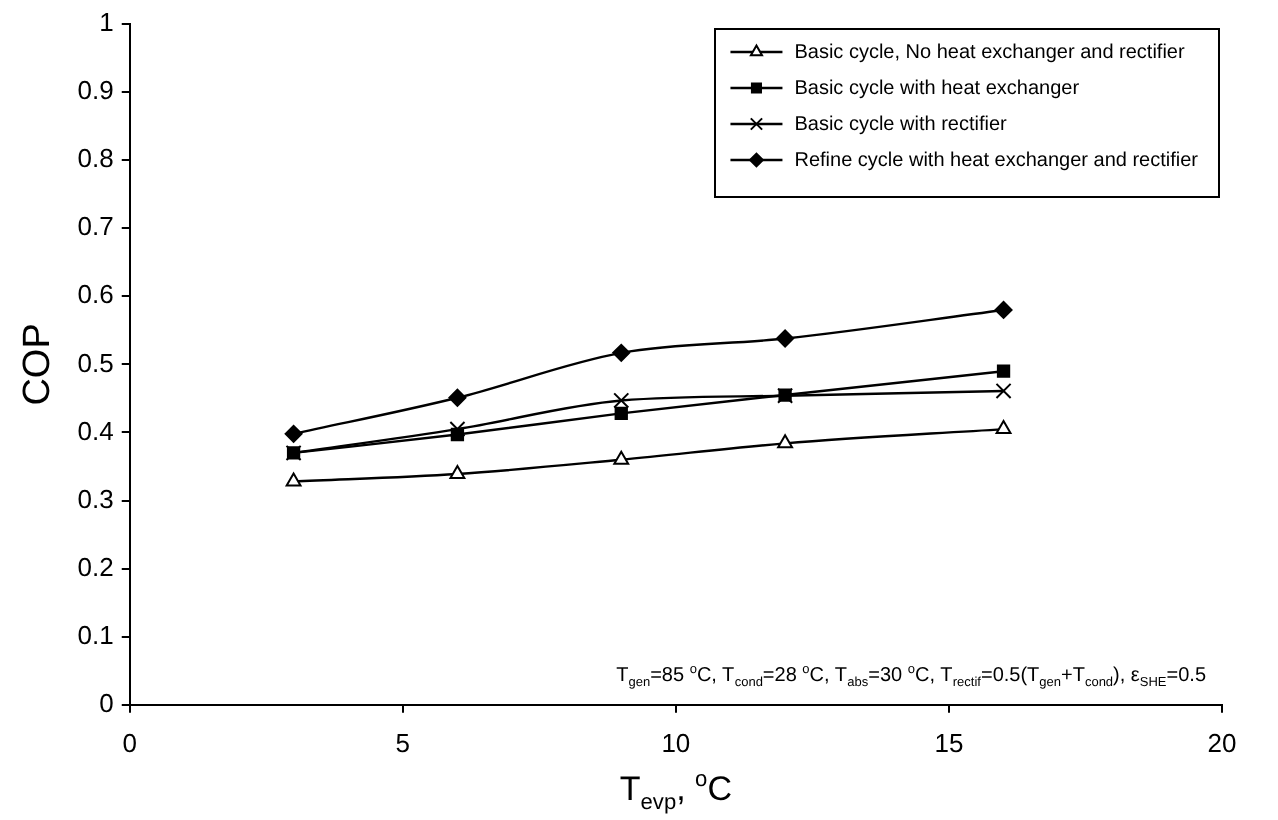 Image resolution: width=1278 pixels, height=820 pixels. What do you see at coordinates (95, 90) in the screenshot?
I see `y-tick-label: 0.9` at bounding box center [95, 90].